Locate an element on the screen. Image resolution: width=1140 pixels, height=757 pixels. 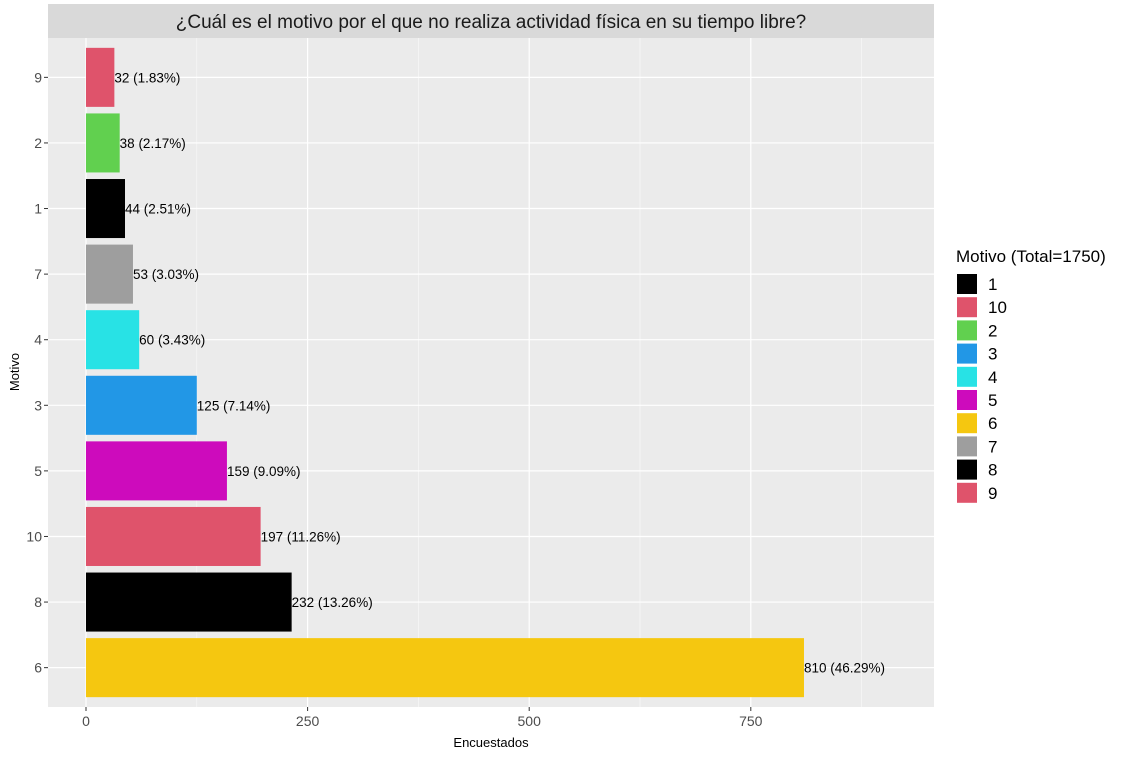
y-tick-label: 5 is located at coordinates (38, 471).